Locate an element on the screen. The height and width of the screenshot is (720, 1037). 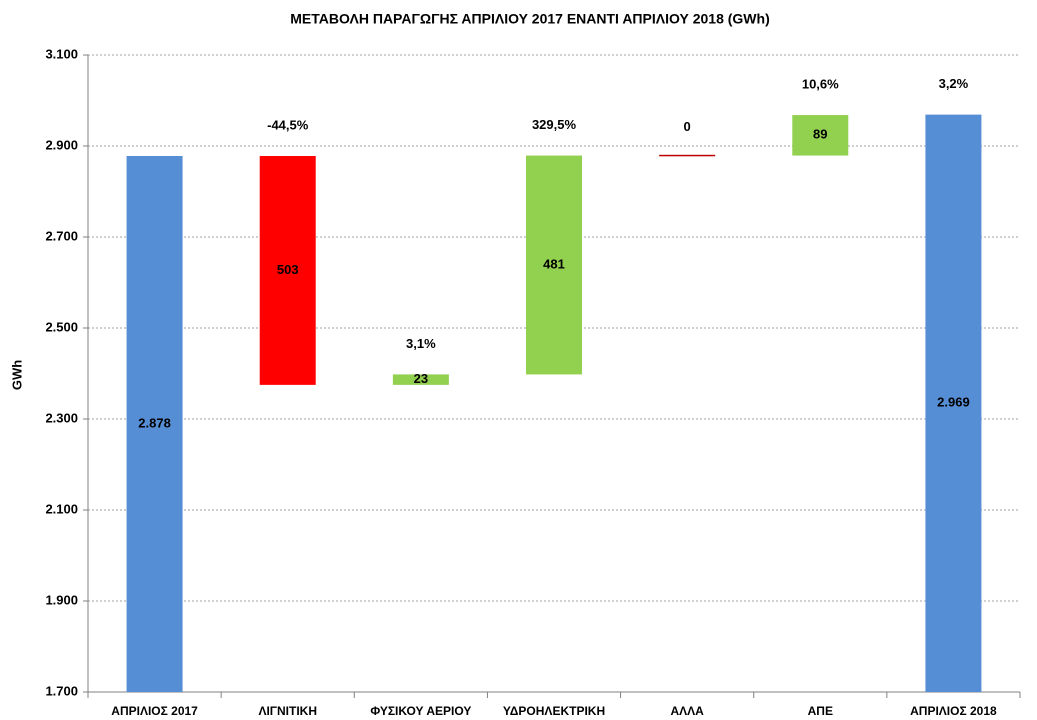
x-tick-label: ΦΥΣΙΚΟΥ ΑΕΡΙΟΥ is located at coordinates (420, 711).